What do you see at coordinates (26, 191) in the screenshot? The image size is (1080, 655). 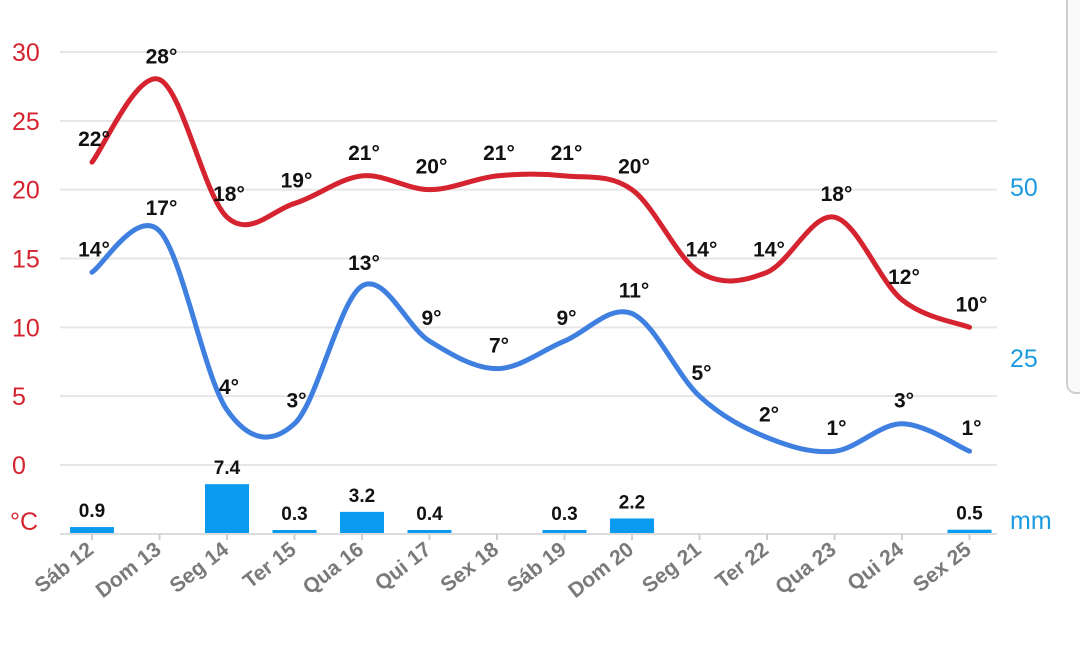 I see `left-tick-label: 20` at bounding box center [26, 191].